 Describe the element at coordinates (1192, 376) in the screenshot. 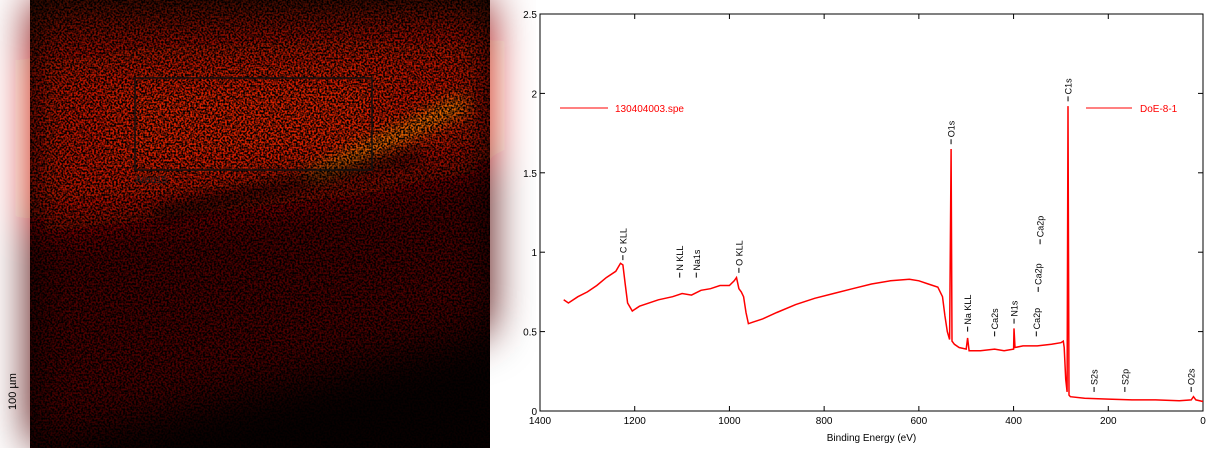

I see `peak-label: O2s` at that location.